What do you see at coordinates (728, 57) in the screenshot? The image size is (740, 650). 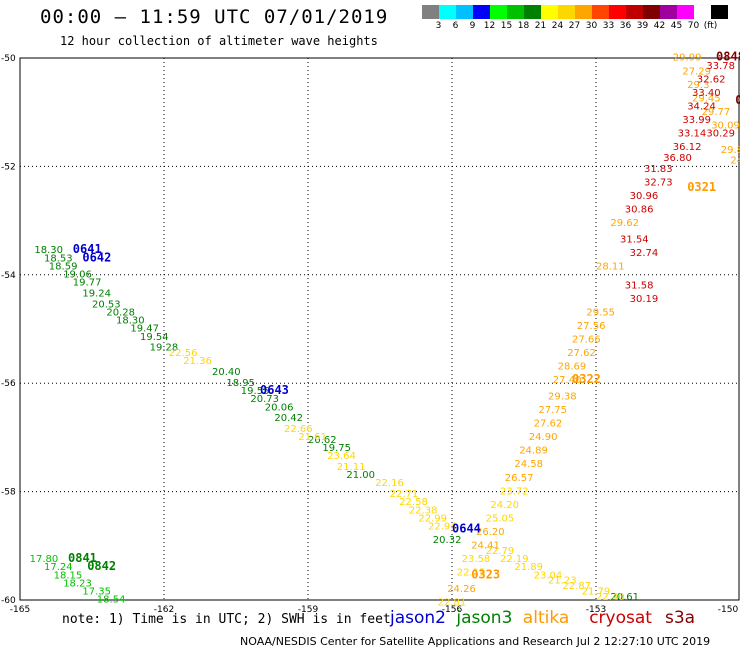 I see `pass-time-label: 0848` at bounding box center [728, 57].